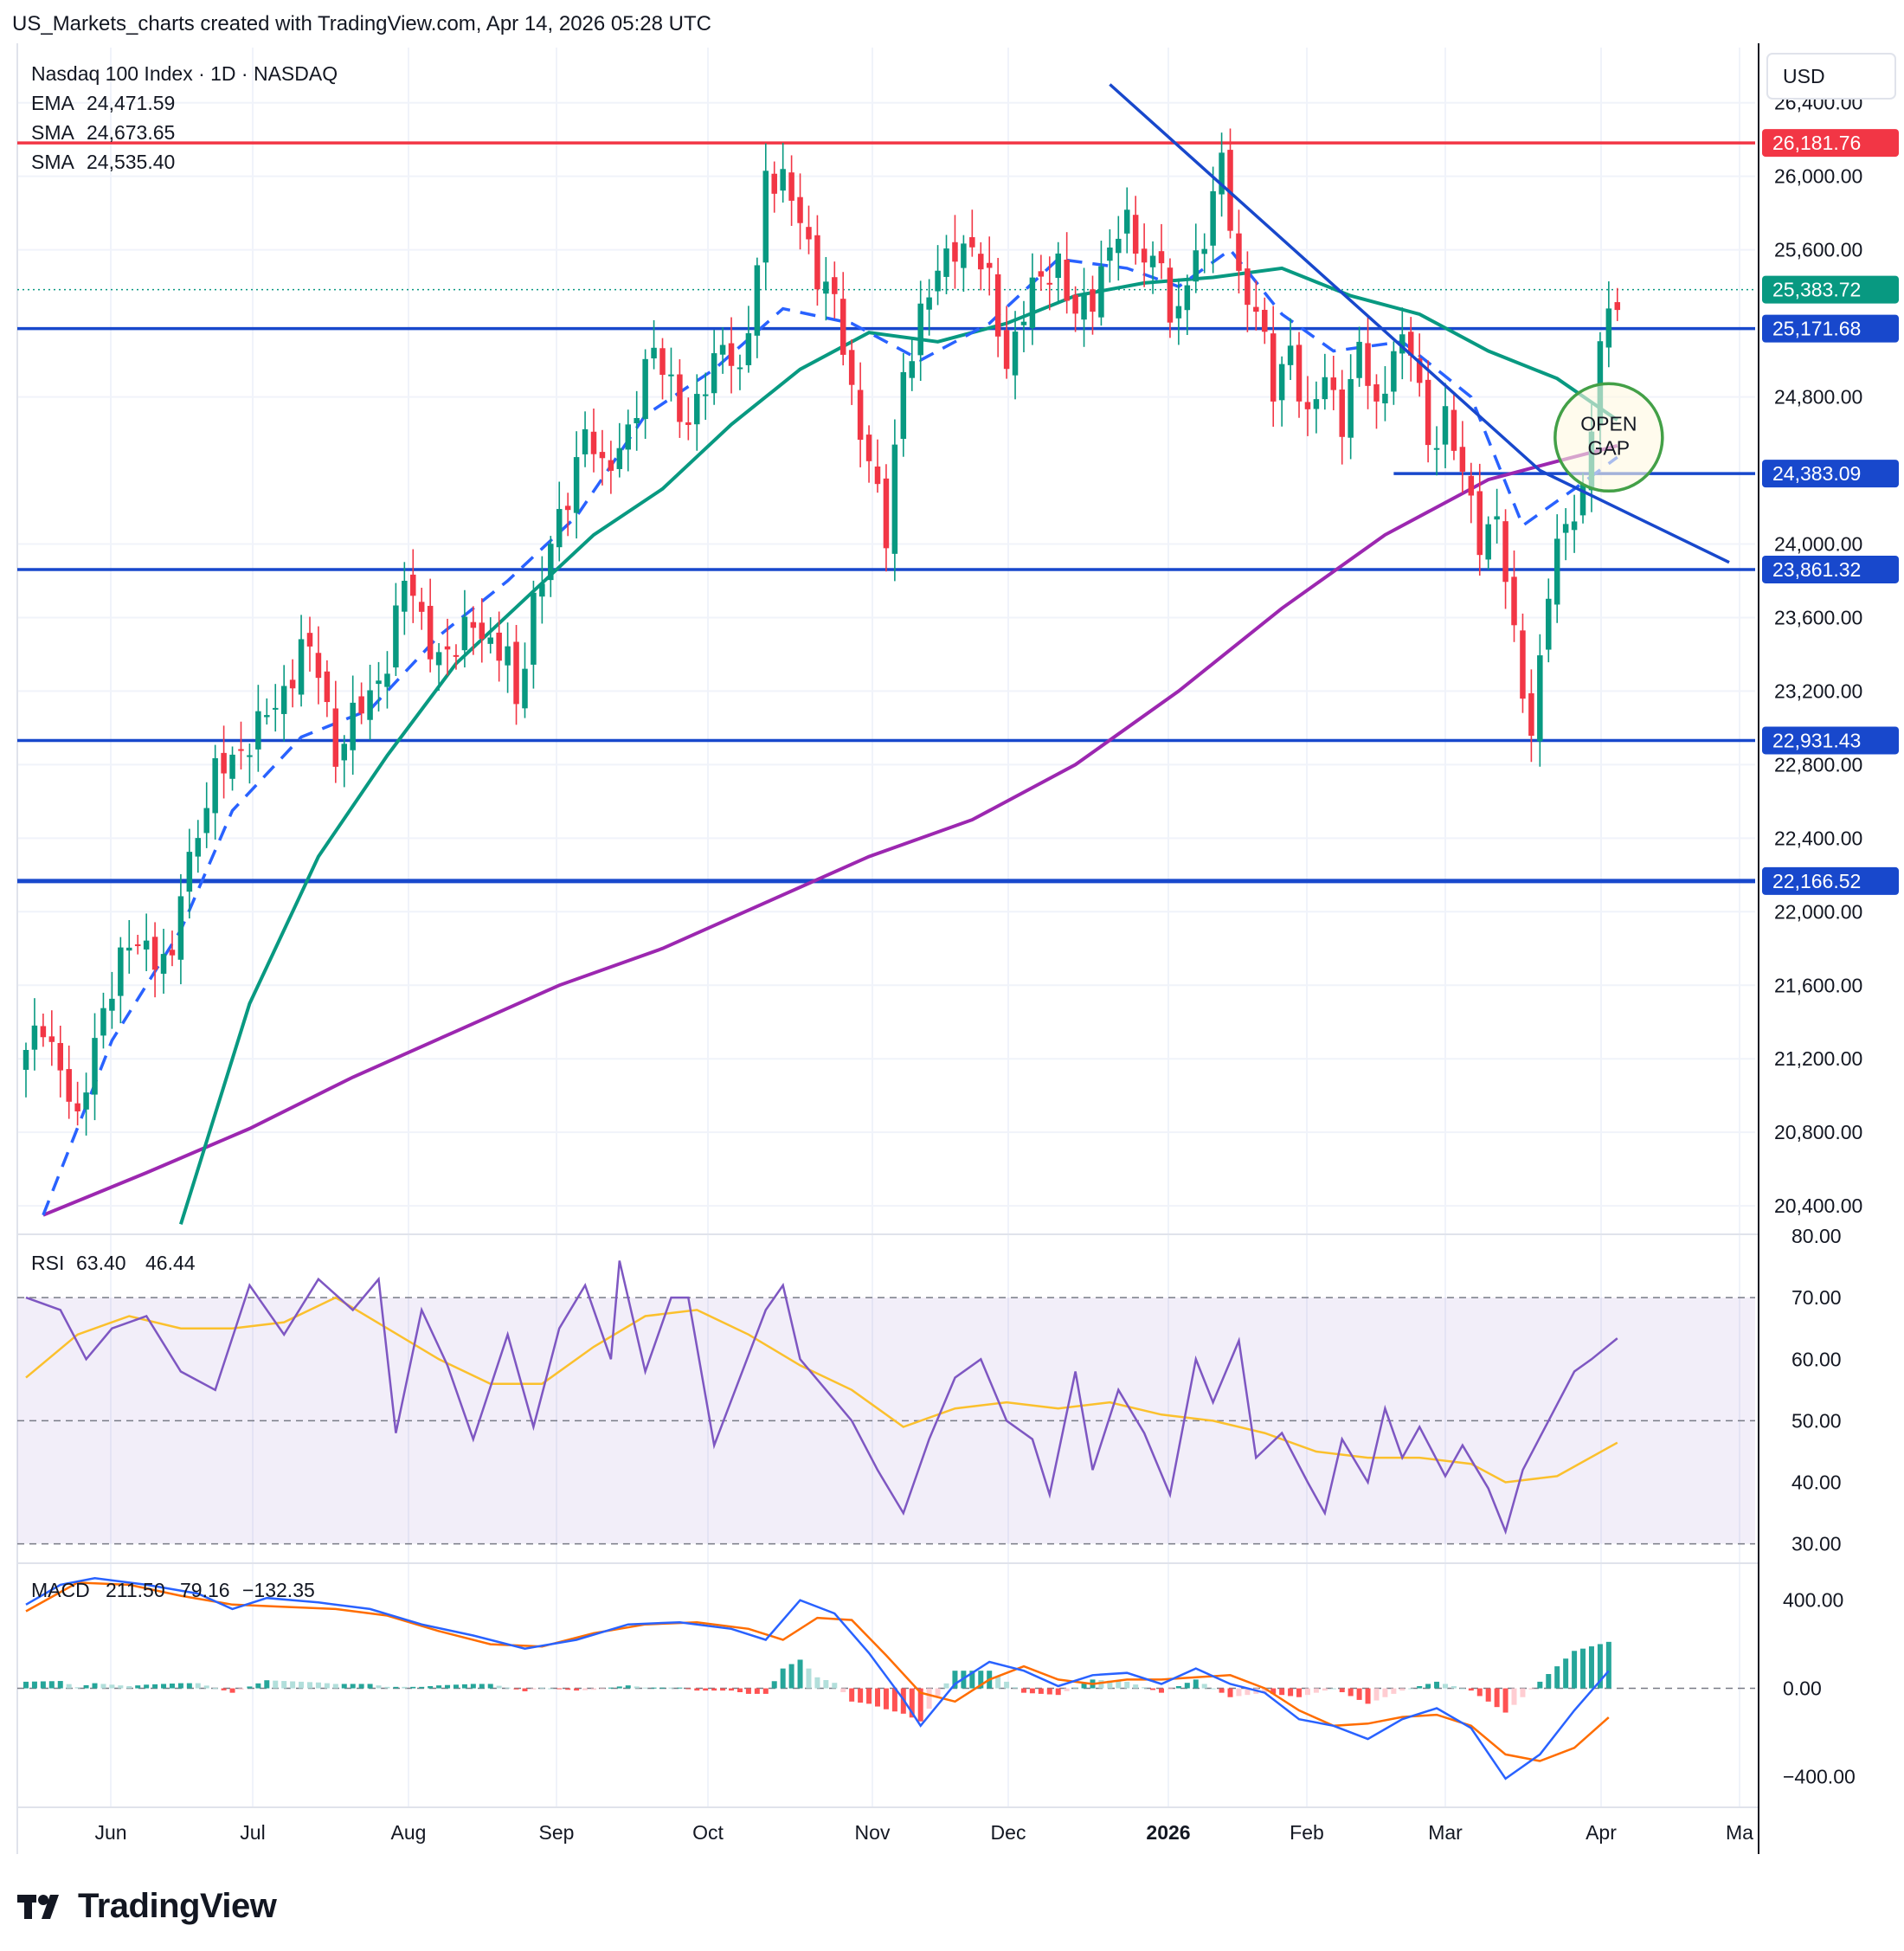 This screenshot has height=1951, width=1904. What do you see at coordinates (1830, 289) in the screenshot?
I see `price-tag: 25,383.72` at bounding box center [1830, 289].